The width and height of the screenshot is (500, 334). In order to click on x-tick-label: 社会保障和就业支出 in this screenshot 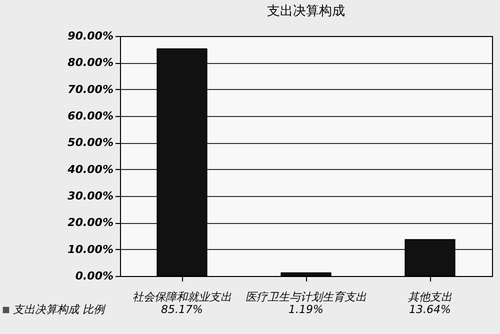, I will do `click(182, 297)`.